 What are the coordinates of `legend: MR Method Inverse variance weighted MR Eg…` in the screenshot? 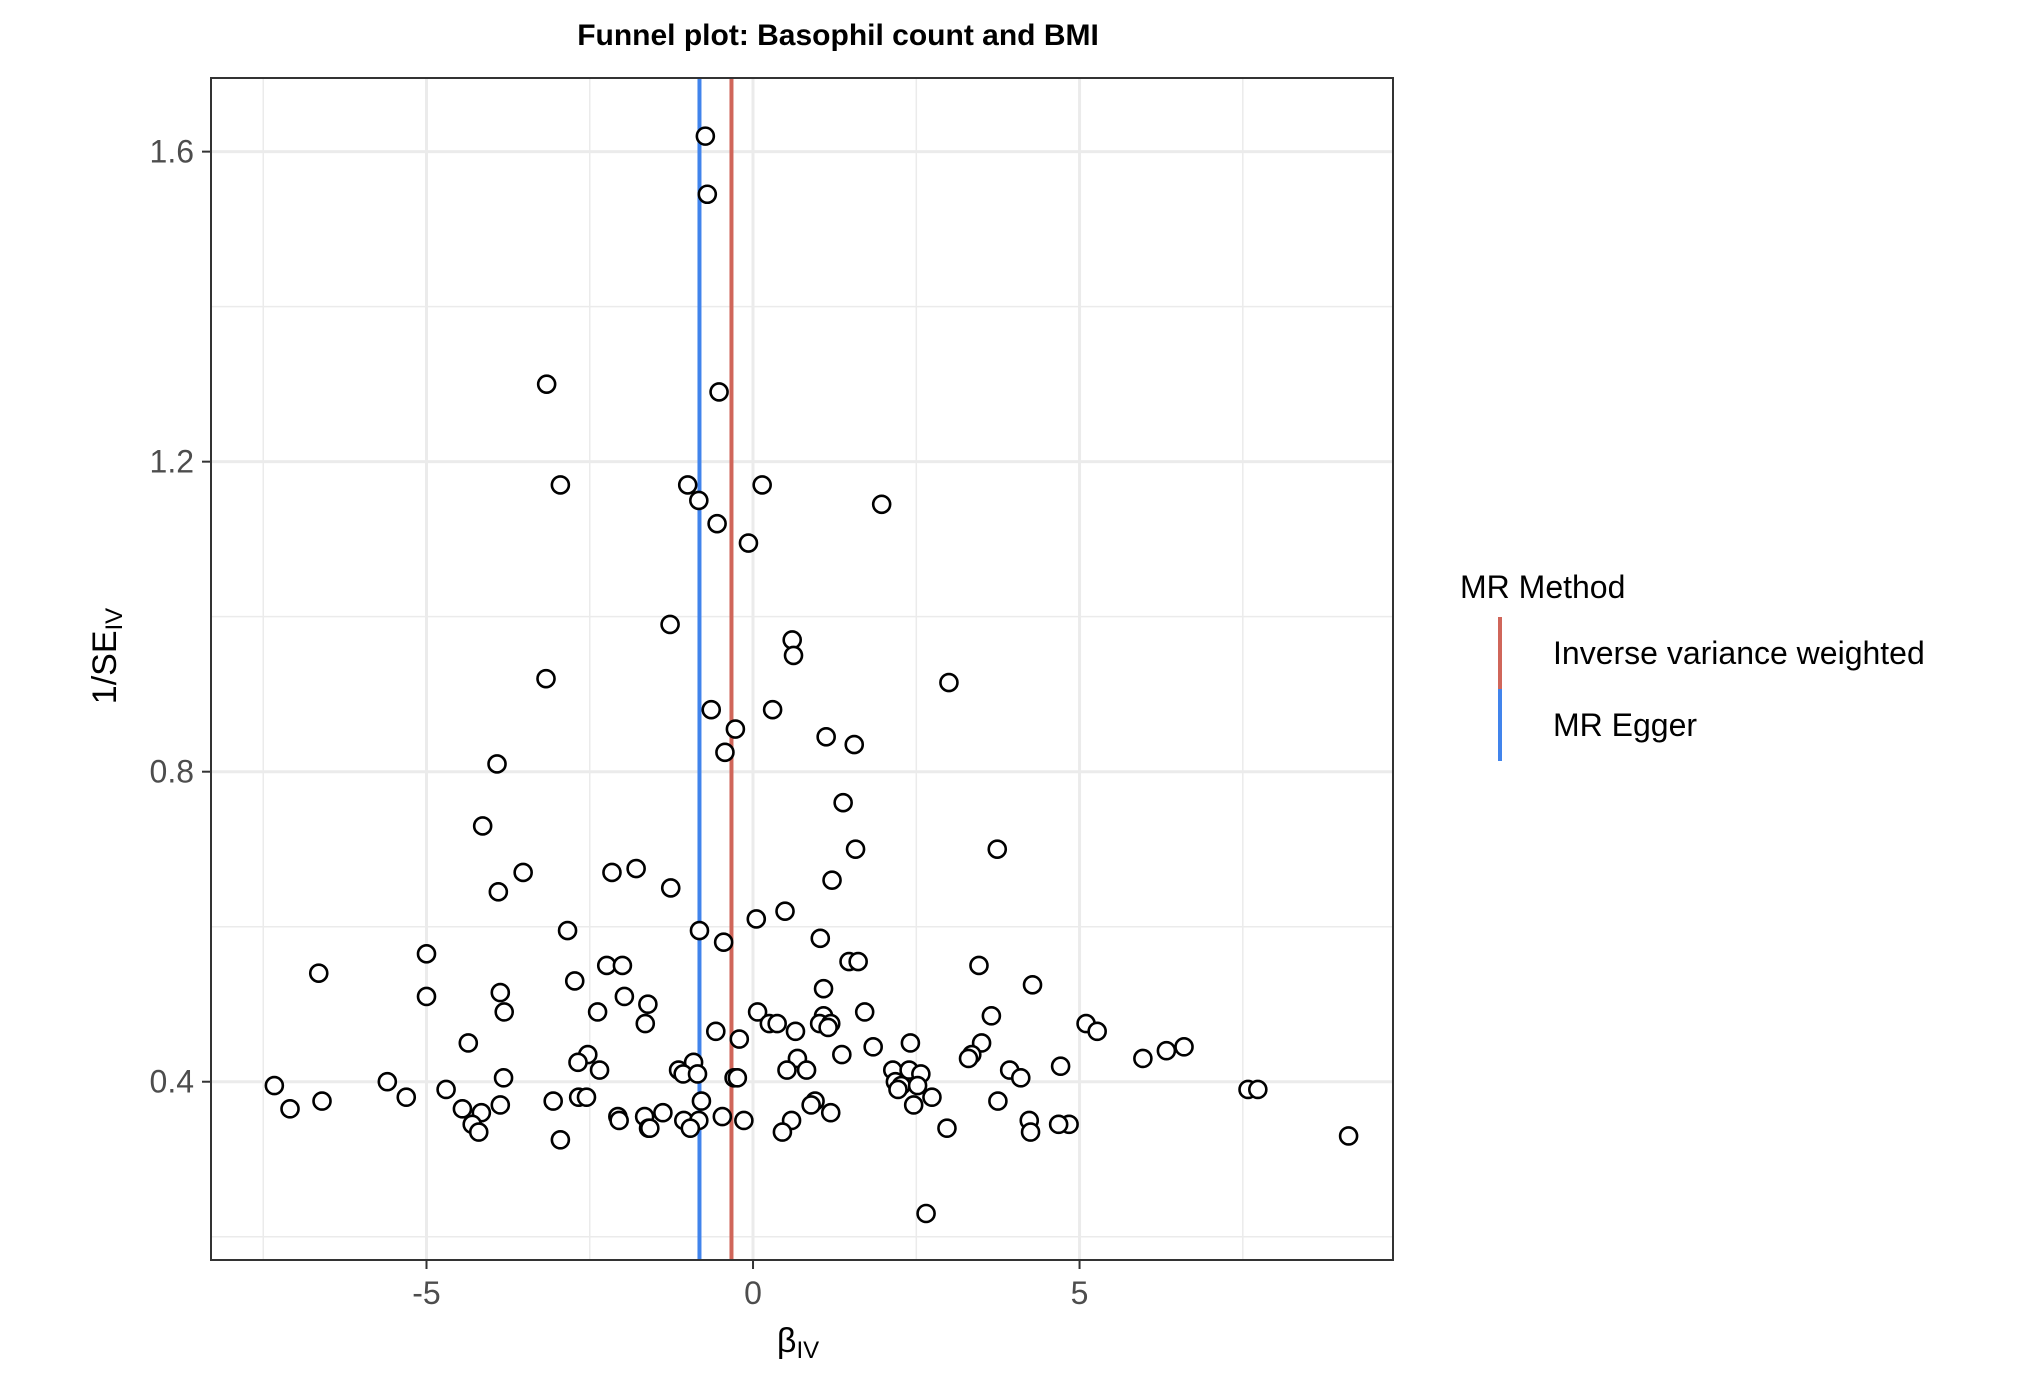 It's located at (1692, 665).